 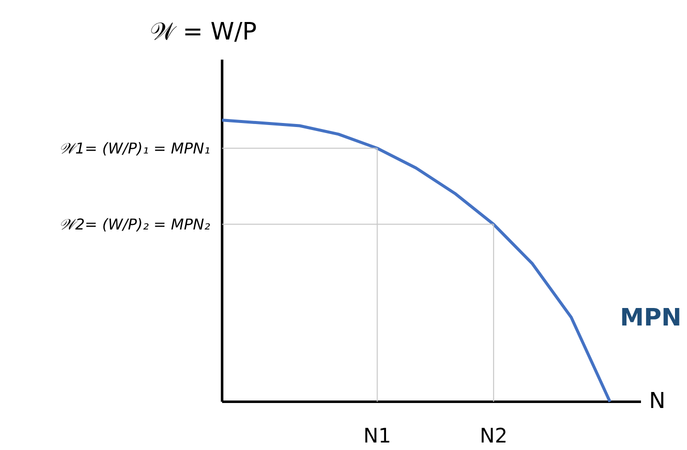 I want to click on series-label: MPN, so click(x=651, y=318).